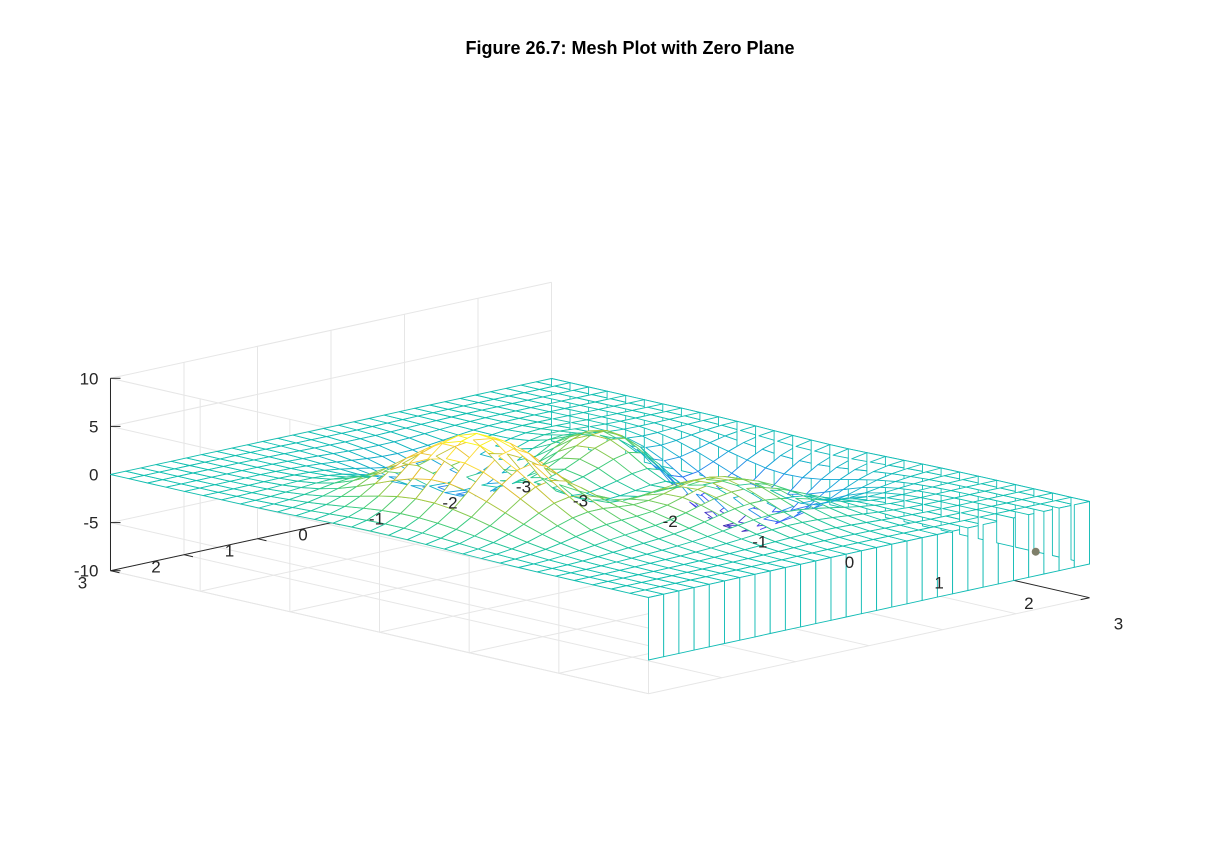 Image resolution: width=1219 pixels, height=851 pixels. Describe the element at coordinates (82, 583) in the screenshot. I see `y-tick-label: 3` at that location.